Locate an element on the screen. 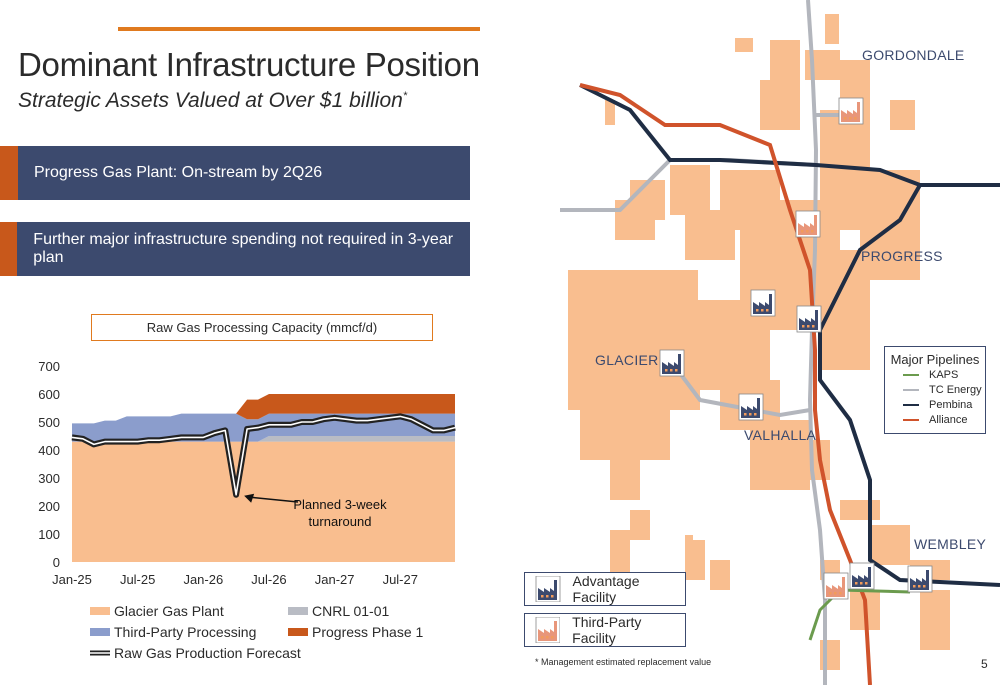  legend-forecast: Raw Gas Production Forecast is located at coordinates (195, 653).